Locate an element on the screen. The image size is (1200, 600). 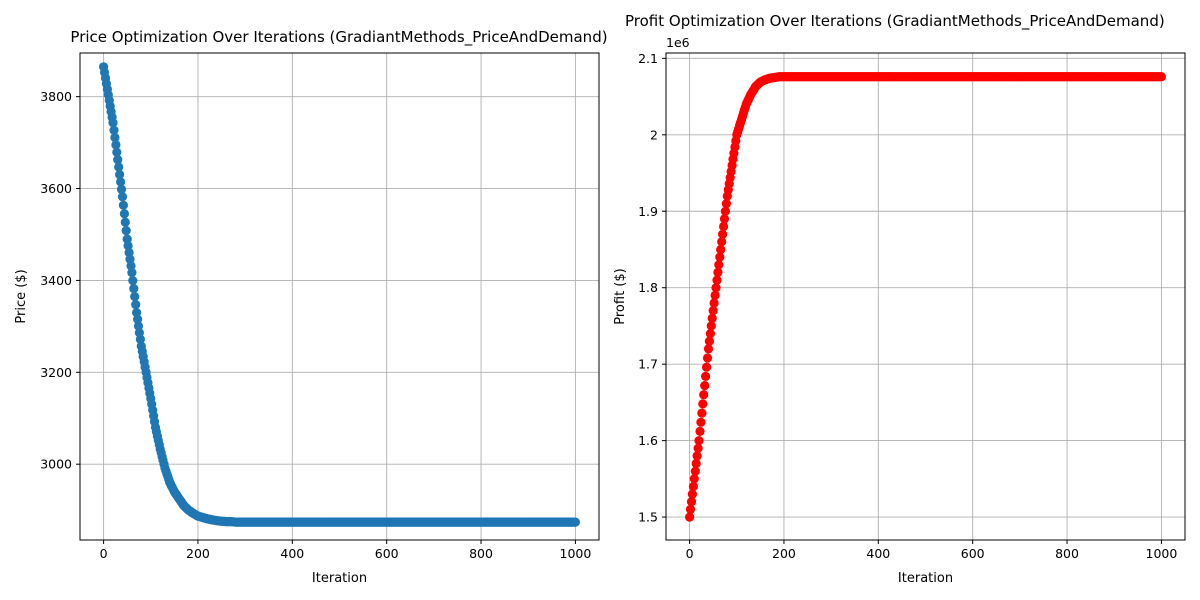
y-tick-label: 1.8 is located at coordinates (648, 287).